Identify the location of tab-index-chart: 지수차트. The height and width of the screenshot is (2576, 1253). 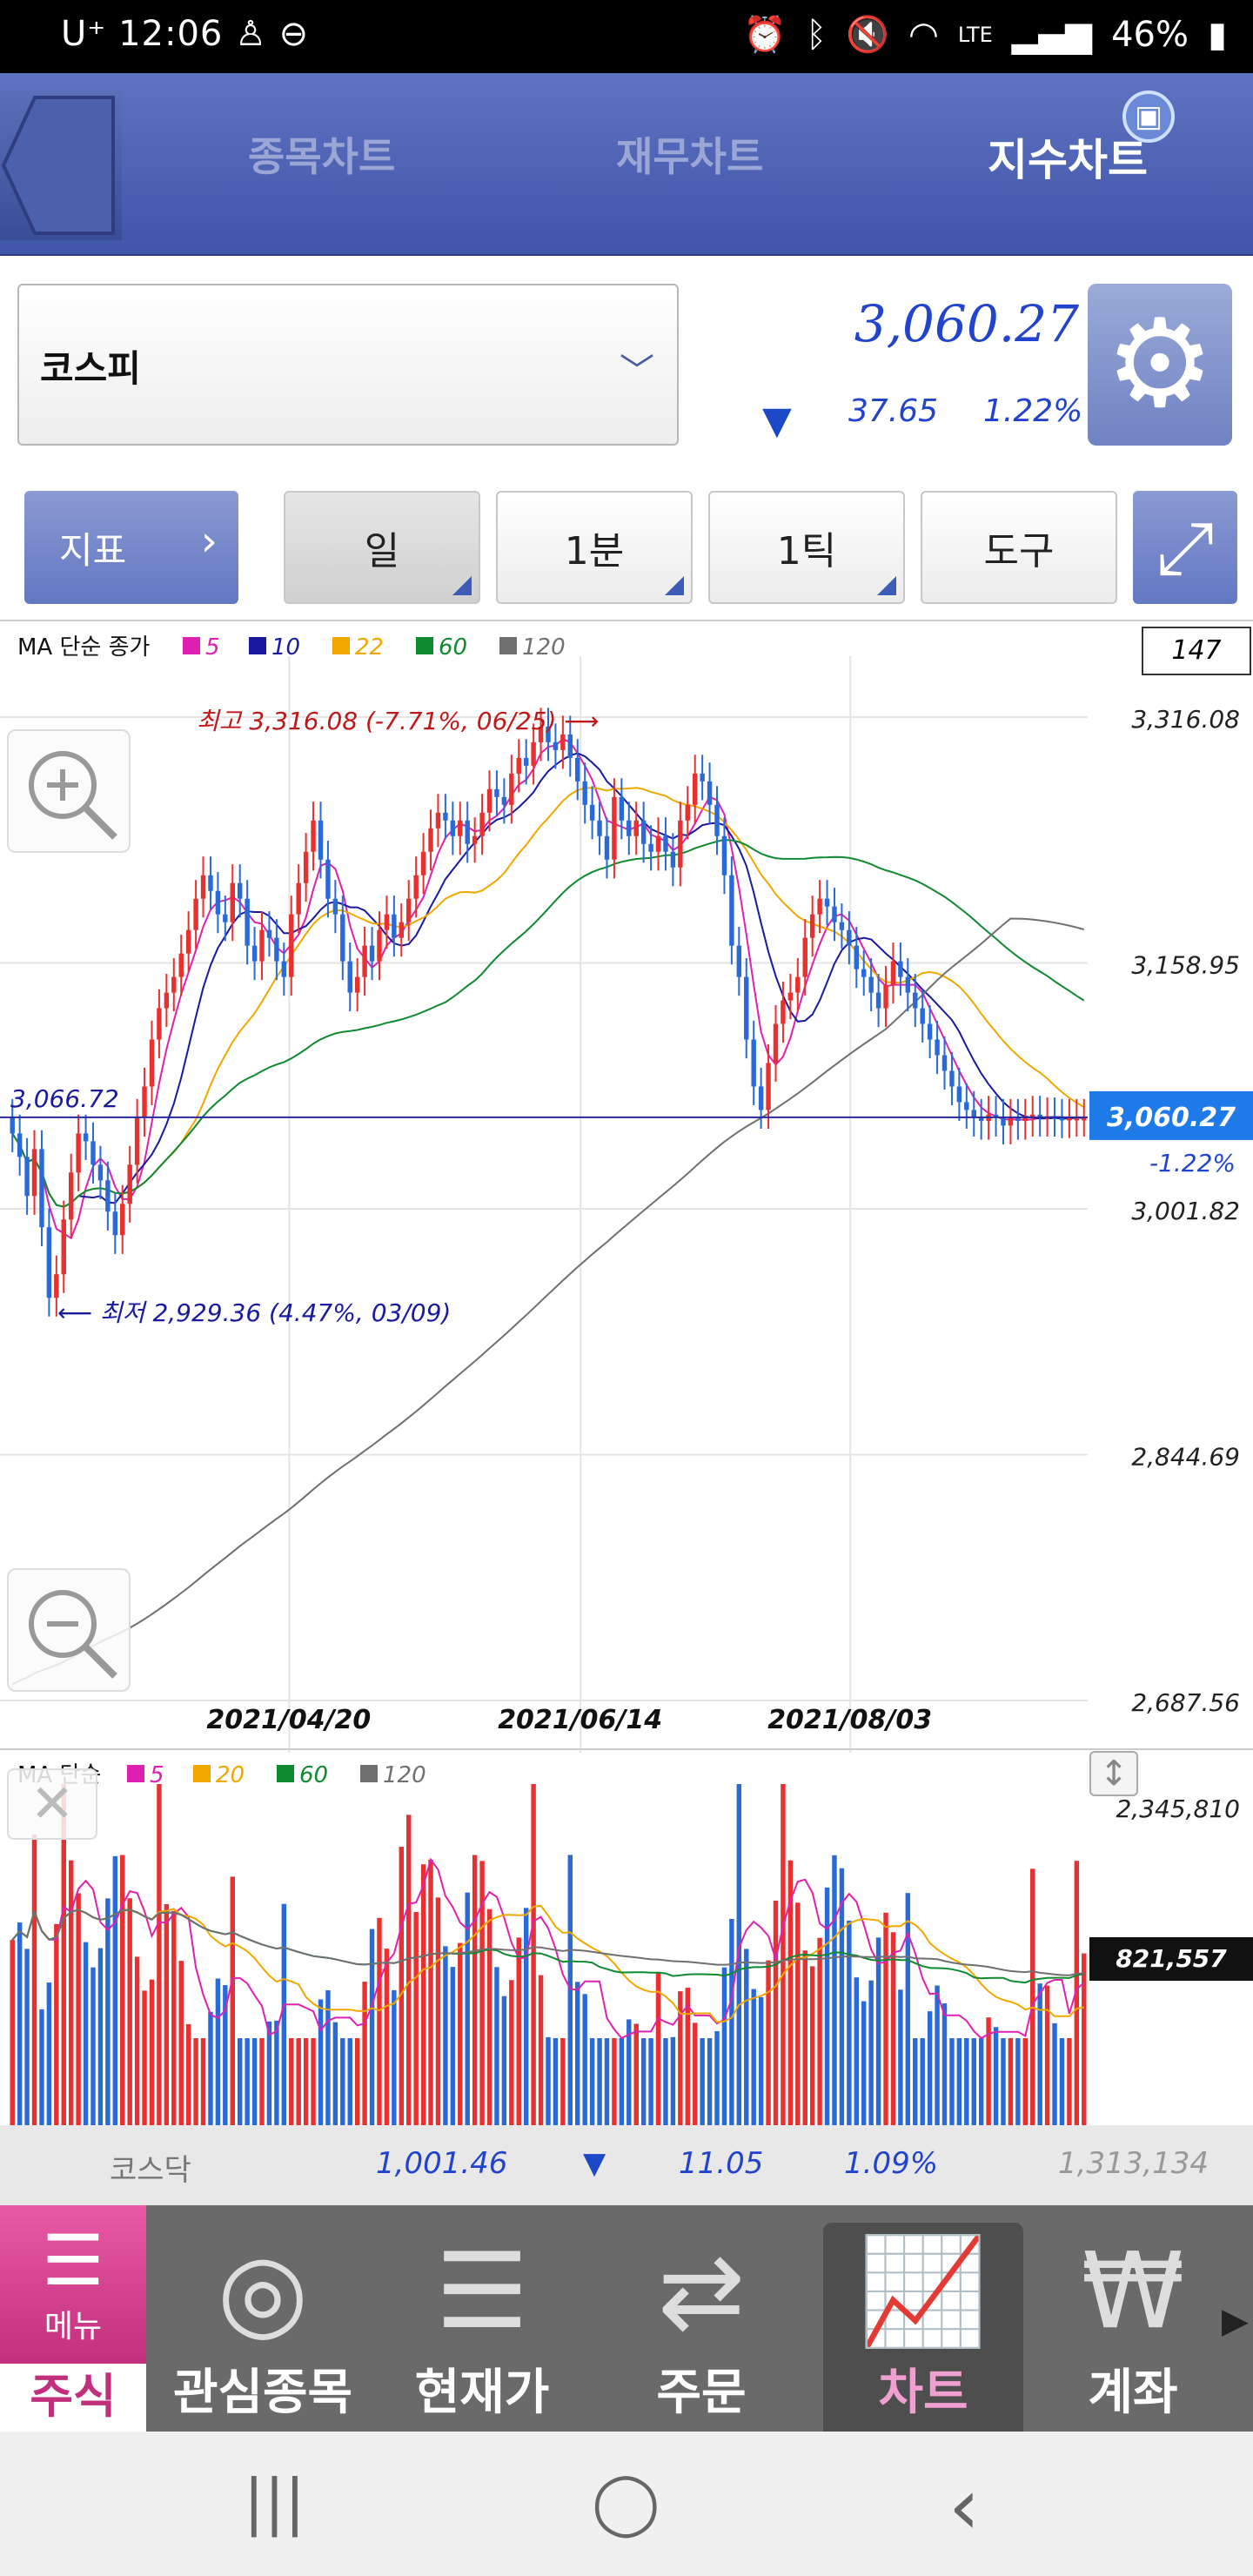
(1068, 160).